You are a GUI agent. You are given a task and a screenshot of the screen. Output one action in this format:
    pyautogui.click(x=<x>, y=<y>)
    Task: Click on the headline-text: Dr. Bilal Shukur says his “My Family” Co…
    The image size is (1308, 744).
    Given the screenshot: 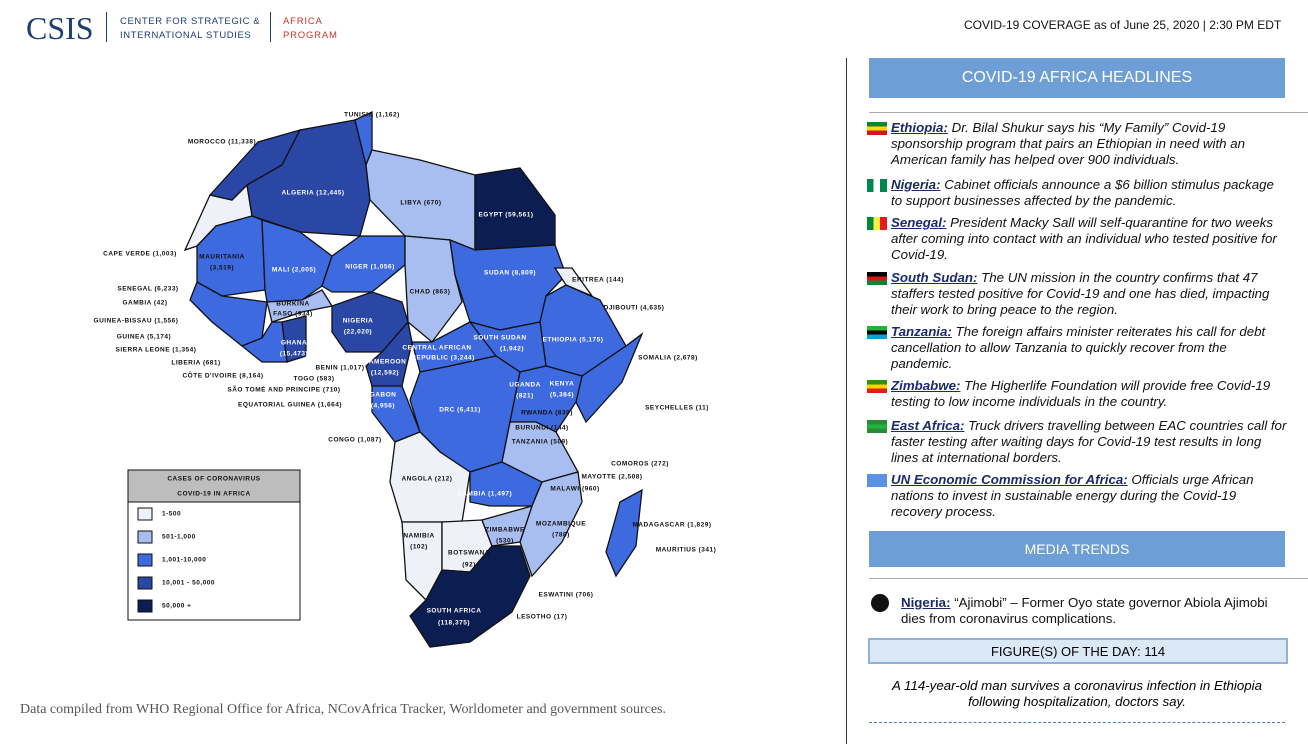 What is the action you would take?
    pyautogui.click(x=1068, y=143)
    